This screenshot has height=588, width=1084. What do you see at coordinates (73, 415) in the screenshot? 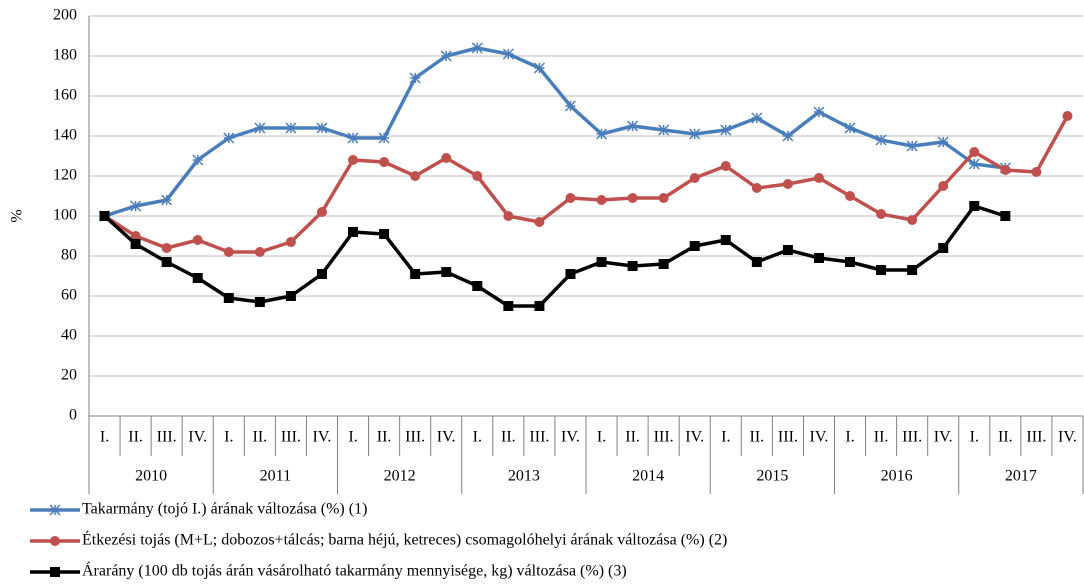
I see `y-tick-label: 0` at bounding box center [73, 415].